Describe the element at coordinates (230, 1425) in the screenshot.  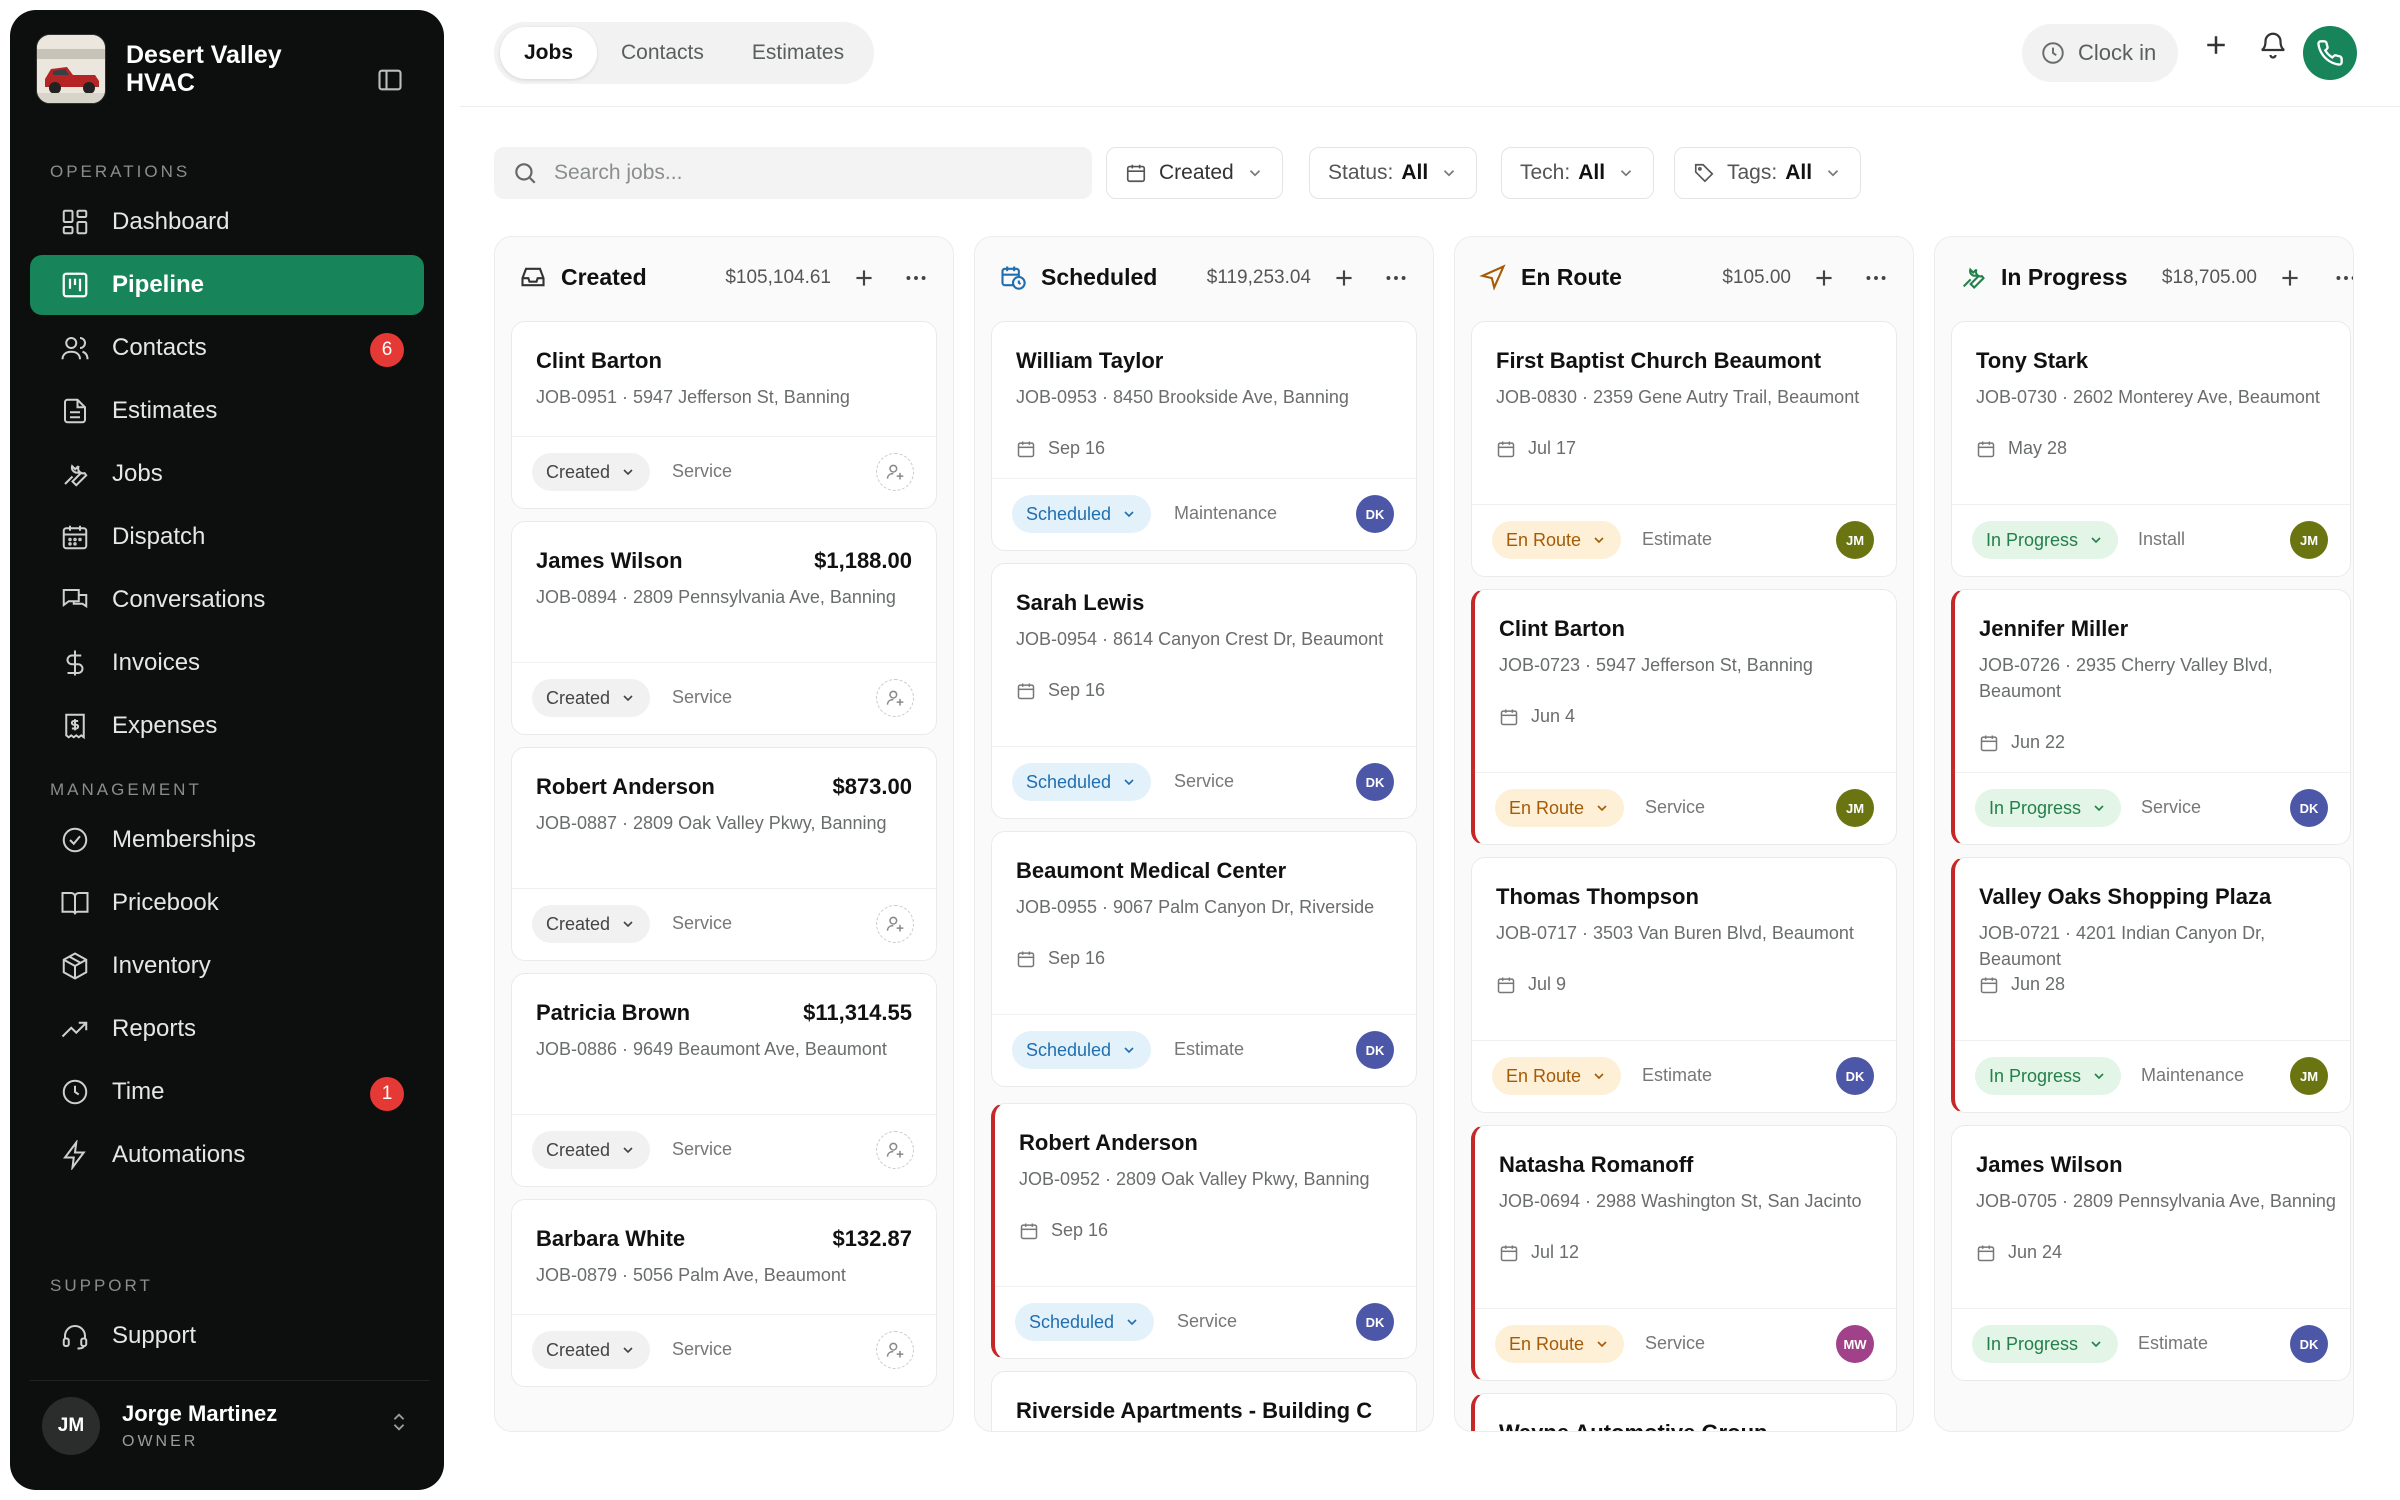
I see `user-menu: JM Jorge Martinez OWNER` at that location.